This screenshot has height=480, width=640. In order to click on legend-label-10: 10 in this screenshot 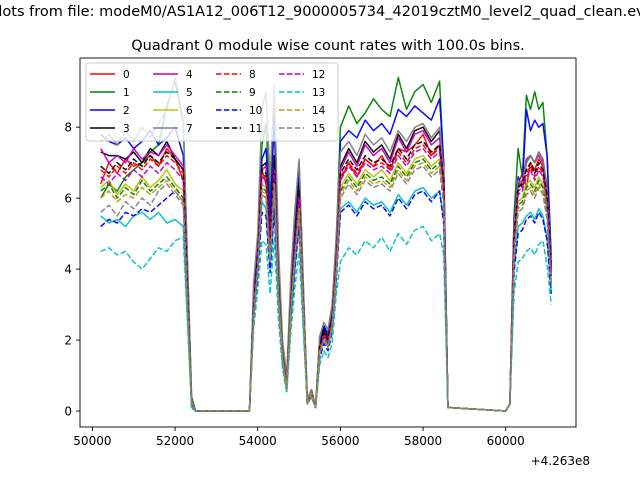, I will do `click(255, 111)`.